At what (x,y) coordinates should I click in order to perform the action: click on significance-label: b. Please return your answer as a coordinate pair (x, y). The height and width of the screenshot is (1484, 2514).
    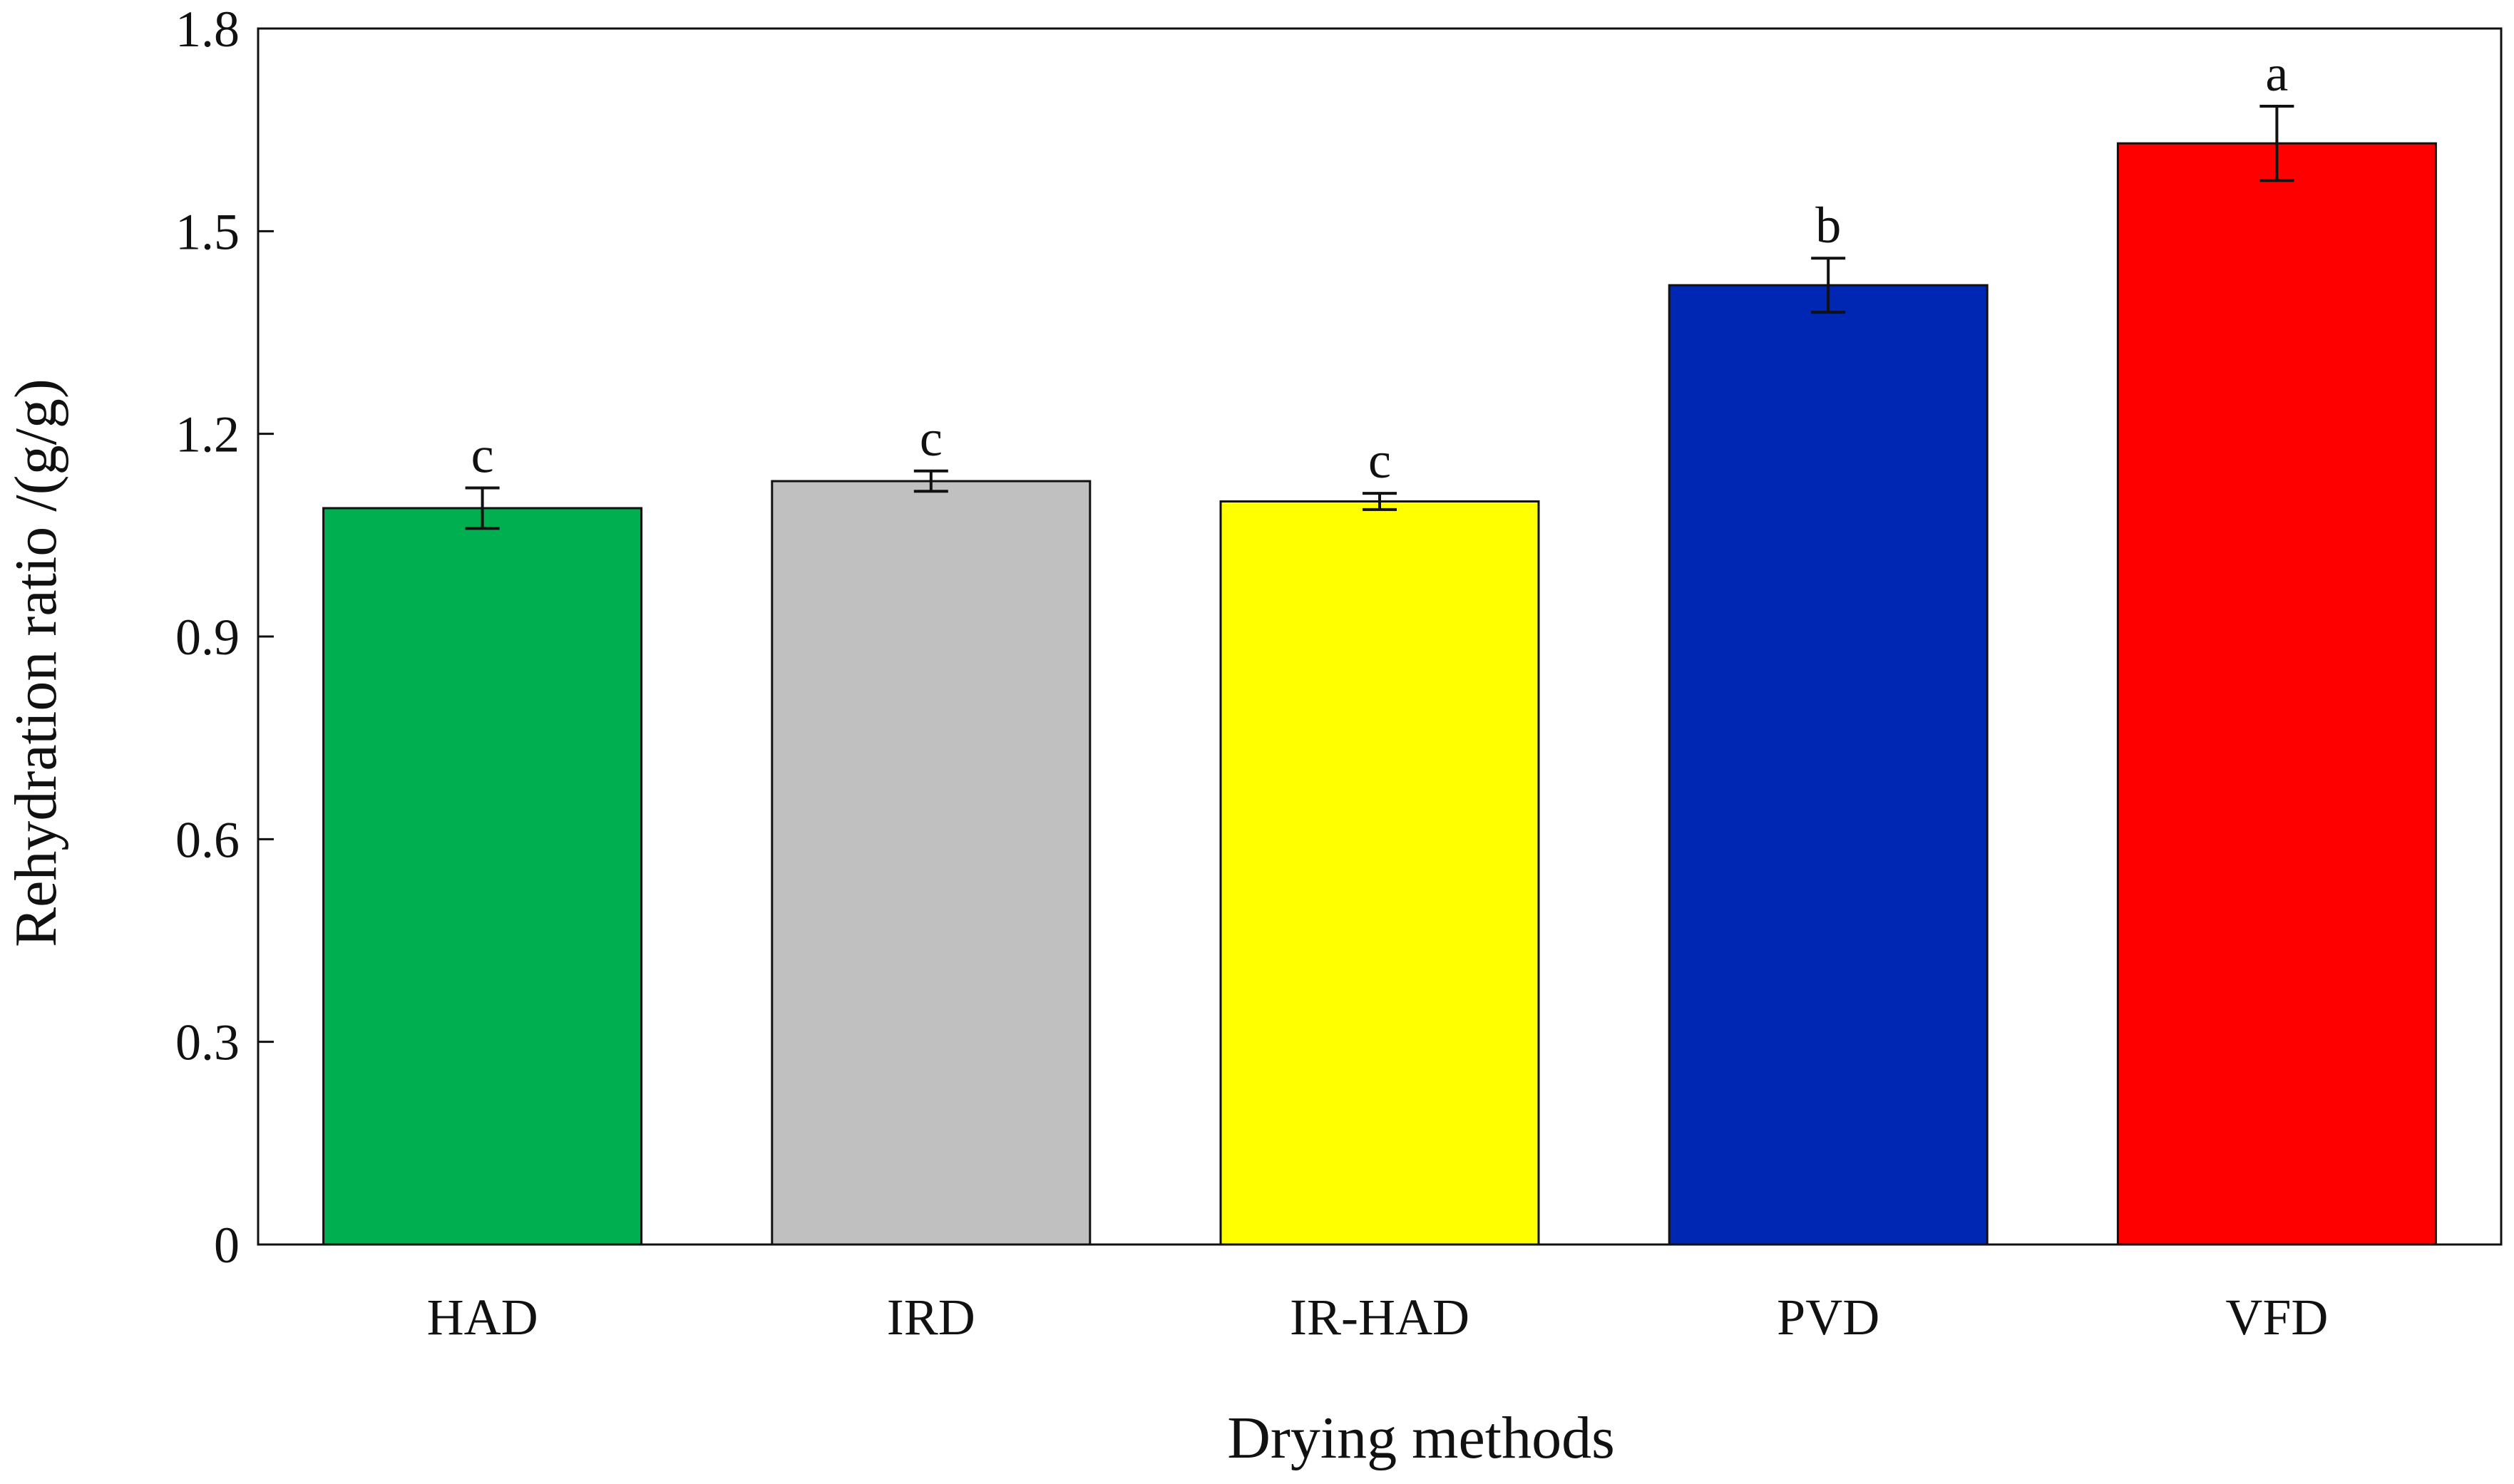
    Looking at the image, I should click on (1828, 225).